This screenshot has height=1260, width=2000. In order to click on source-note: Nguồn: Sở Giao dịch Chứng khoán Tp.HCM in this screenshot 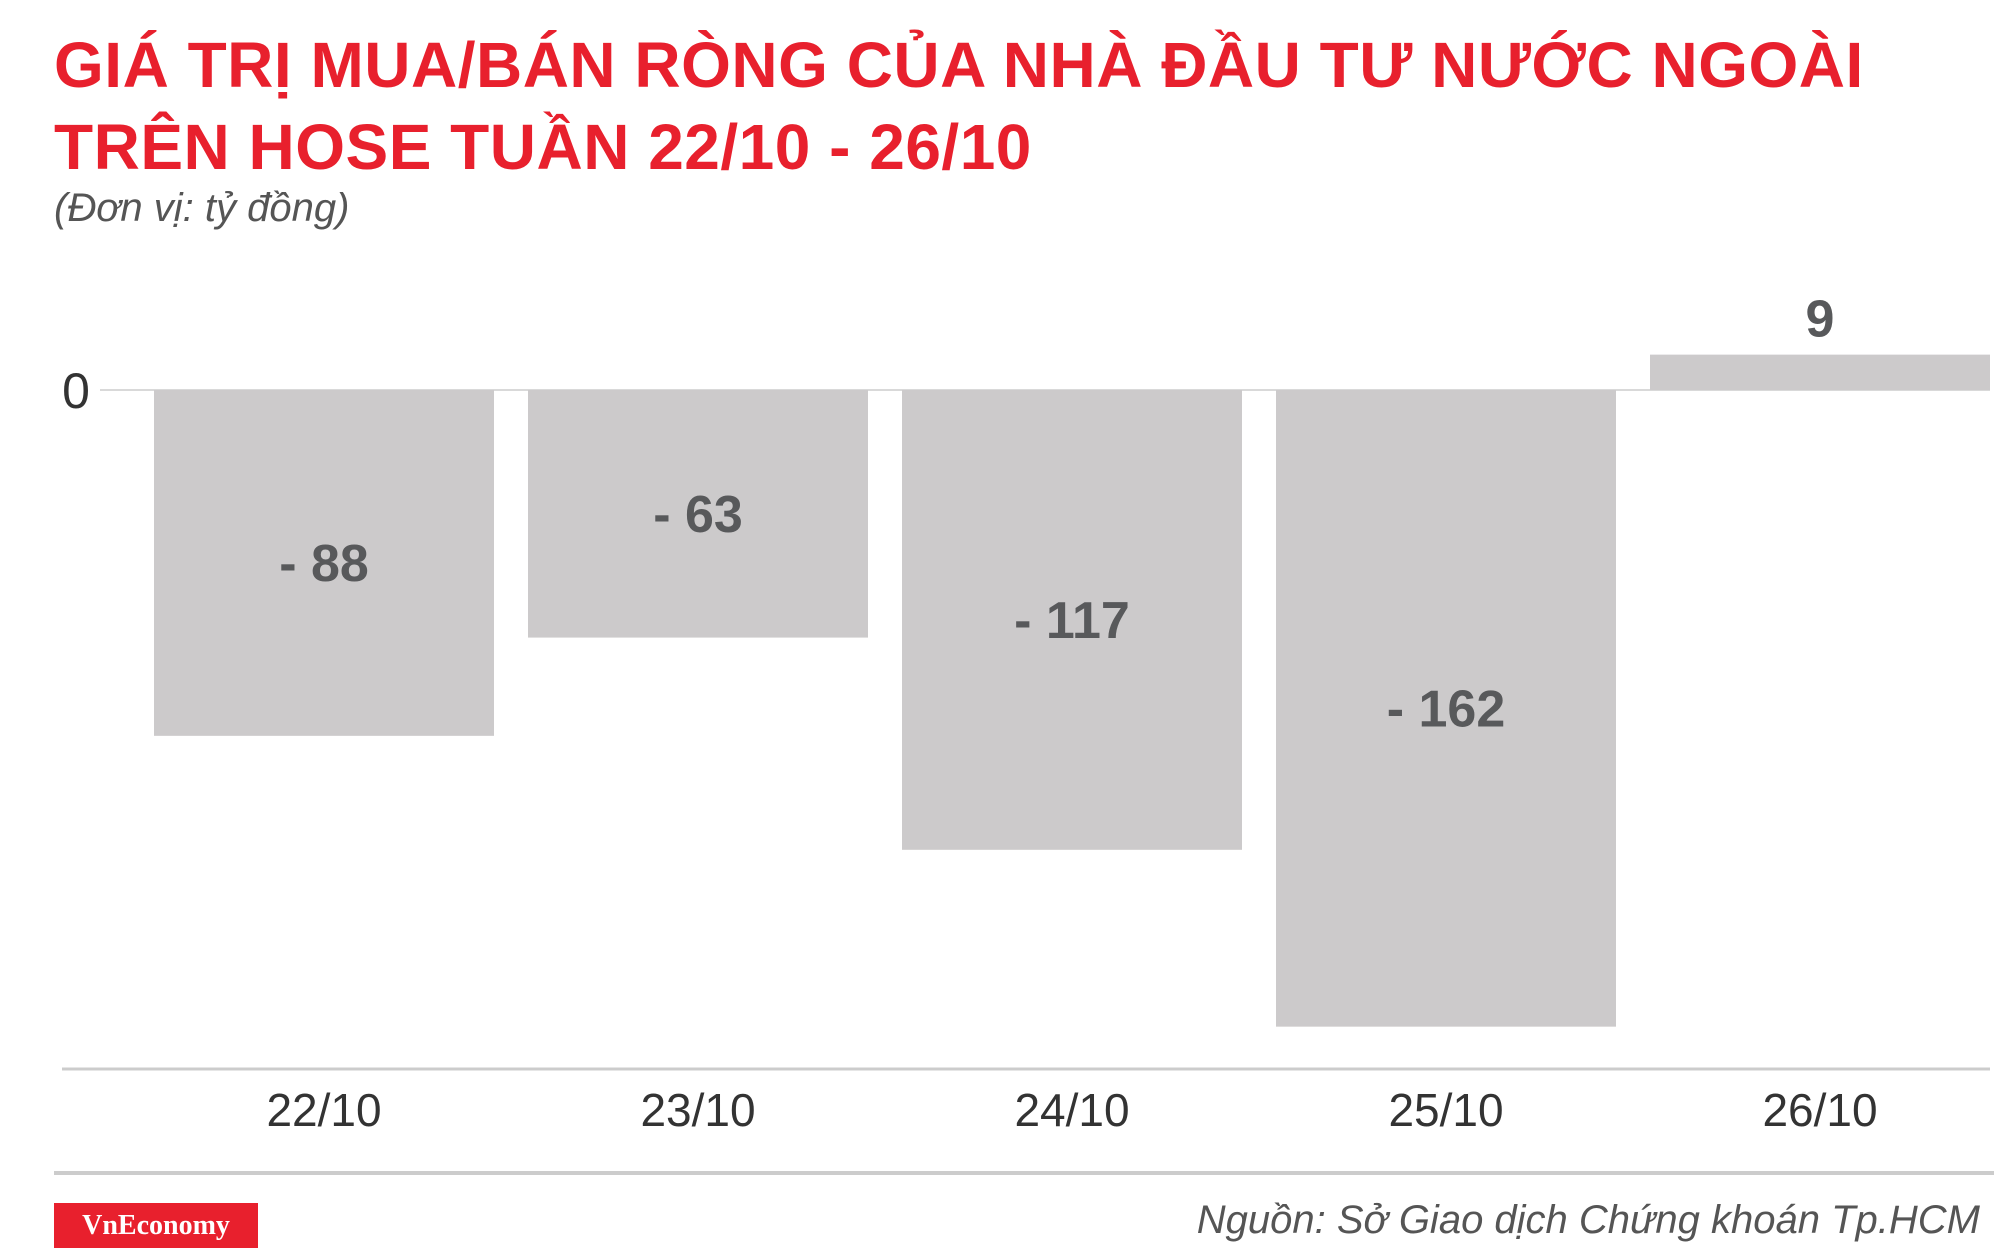, I will do `click(1588, 1220)`.